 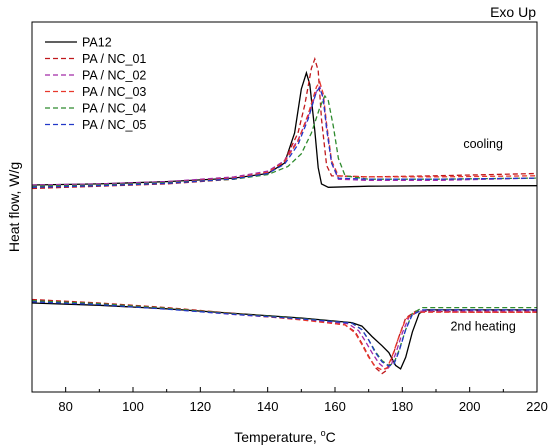 What do you see at coordinates (114, 125) in the screenshot?
I see `legend-label: PA / NC_05` at bounding box center [114, 125].